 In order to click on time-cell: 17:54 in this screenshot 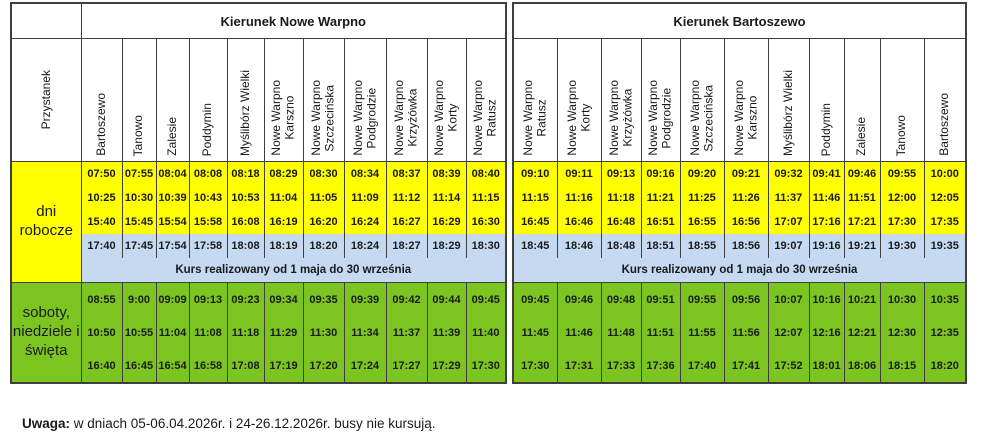, I will do `click(172, 246)`.